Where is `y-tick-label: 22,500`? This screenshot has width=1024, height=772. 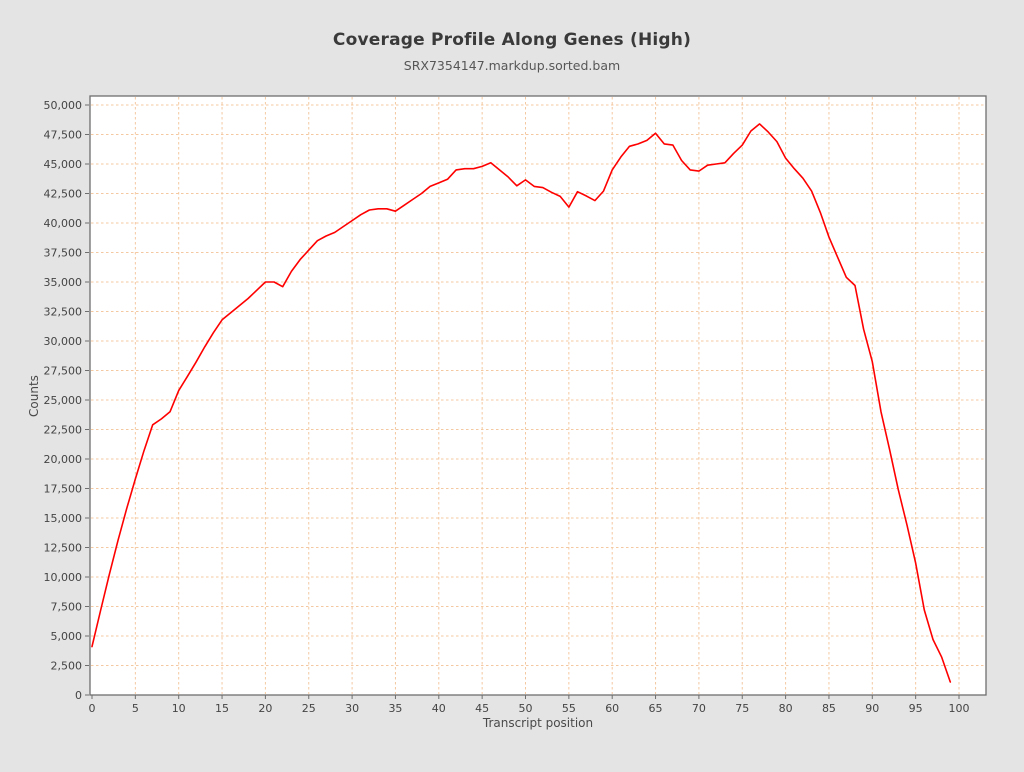 y-tick-label: 22,500 is located at coordinates (63, 430).